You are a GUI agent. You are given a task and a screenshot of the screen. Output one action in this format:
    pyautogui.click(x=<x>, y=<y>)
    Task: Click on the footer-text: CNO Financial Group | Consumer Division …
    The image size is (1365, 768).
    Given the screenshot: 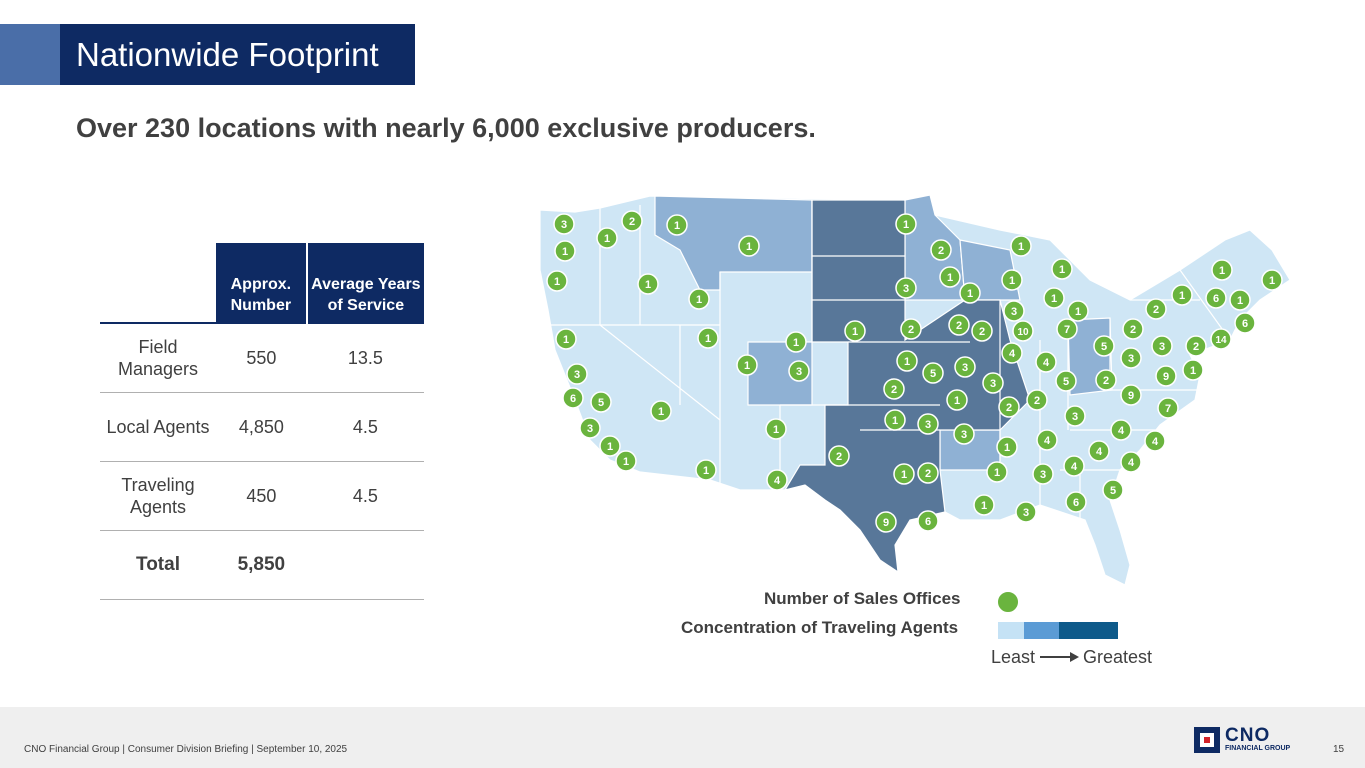 What is the action you would take?
    pyautogui.click(x=186, y=749)
    